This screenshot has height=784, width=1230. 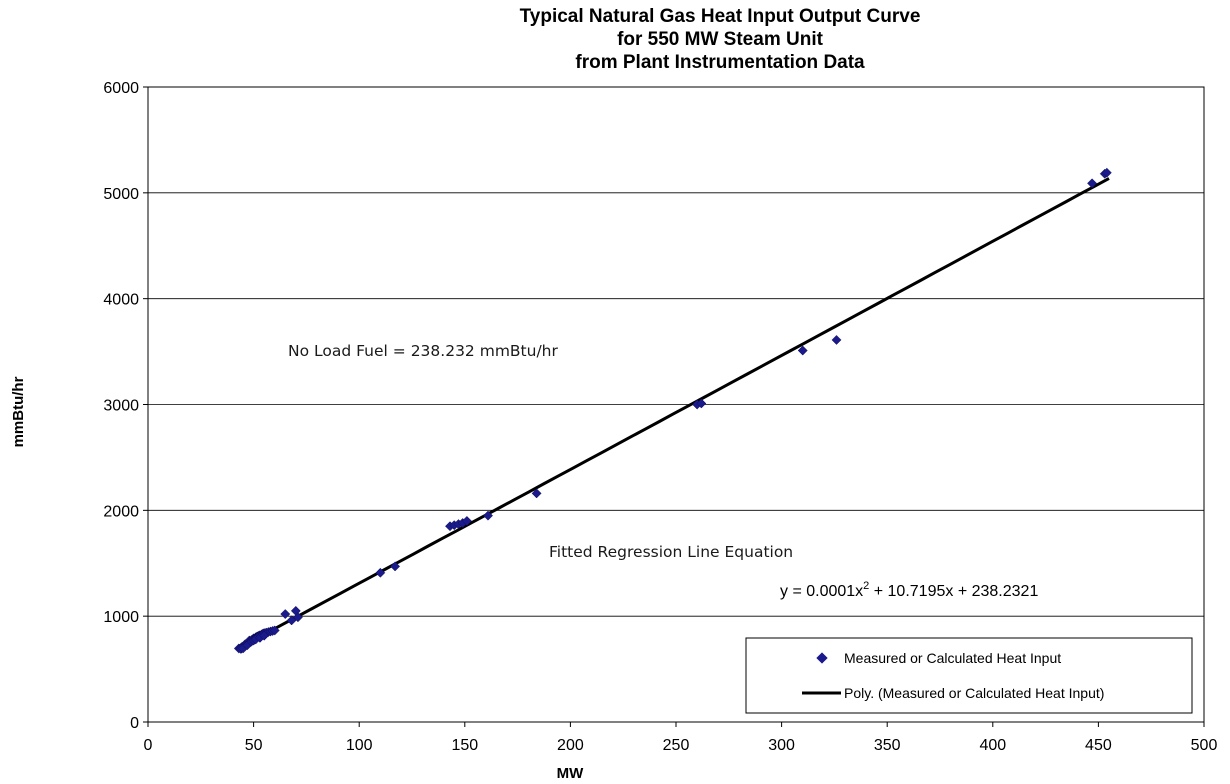 I want to click on y-tick-label-6000: 6000, so click(x=121, y=88).